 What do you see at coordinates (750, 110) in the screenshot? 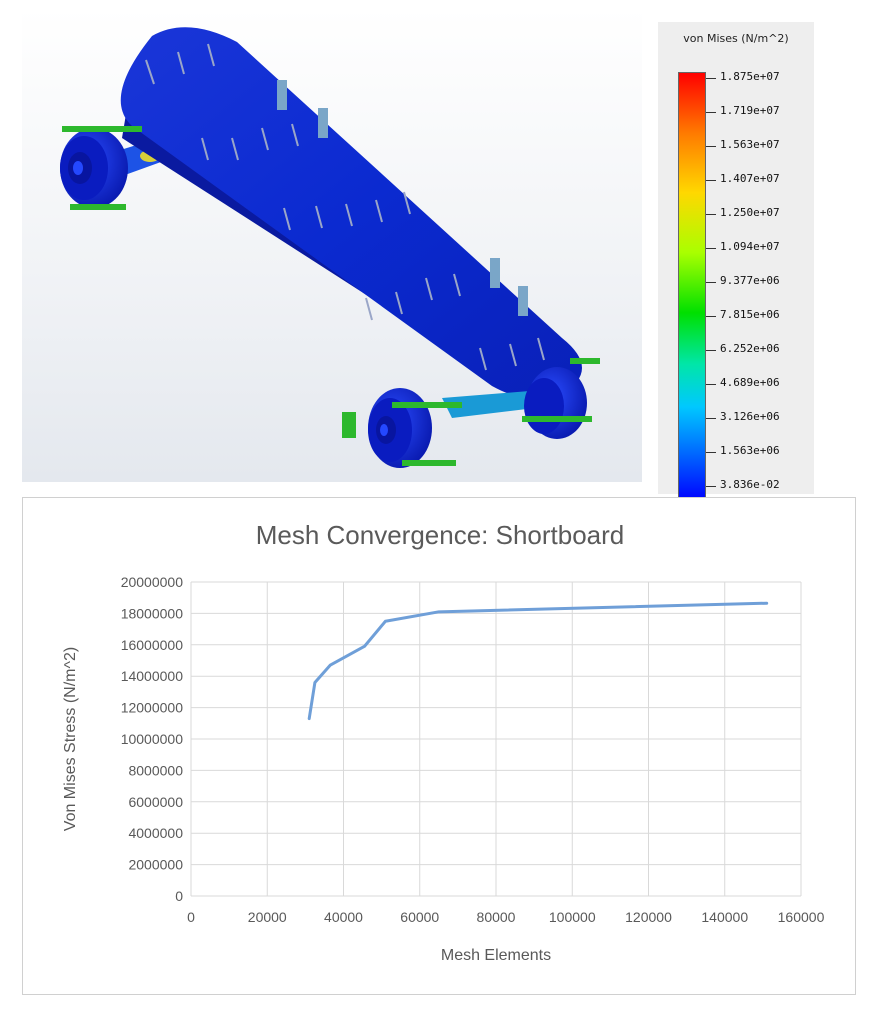
I see `legend-label: 1.719e+07` at bounding box center [750, 110].